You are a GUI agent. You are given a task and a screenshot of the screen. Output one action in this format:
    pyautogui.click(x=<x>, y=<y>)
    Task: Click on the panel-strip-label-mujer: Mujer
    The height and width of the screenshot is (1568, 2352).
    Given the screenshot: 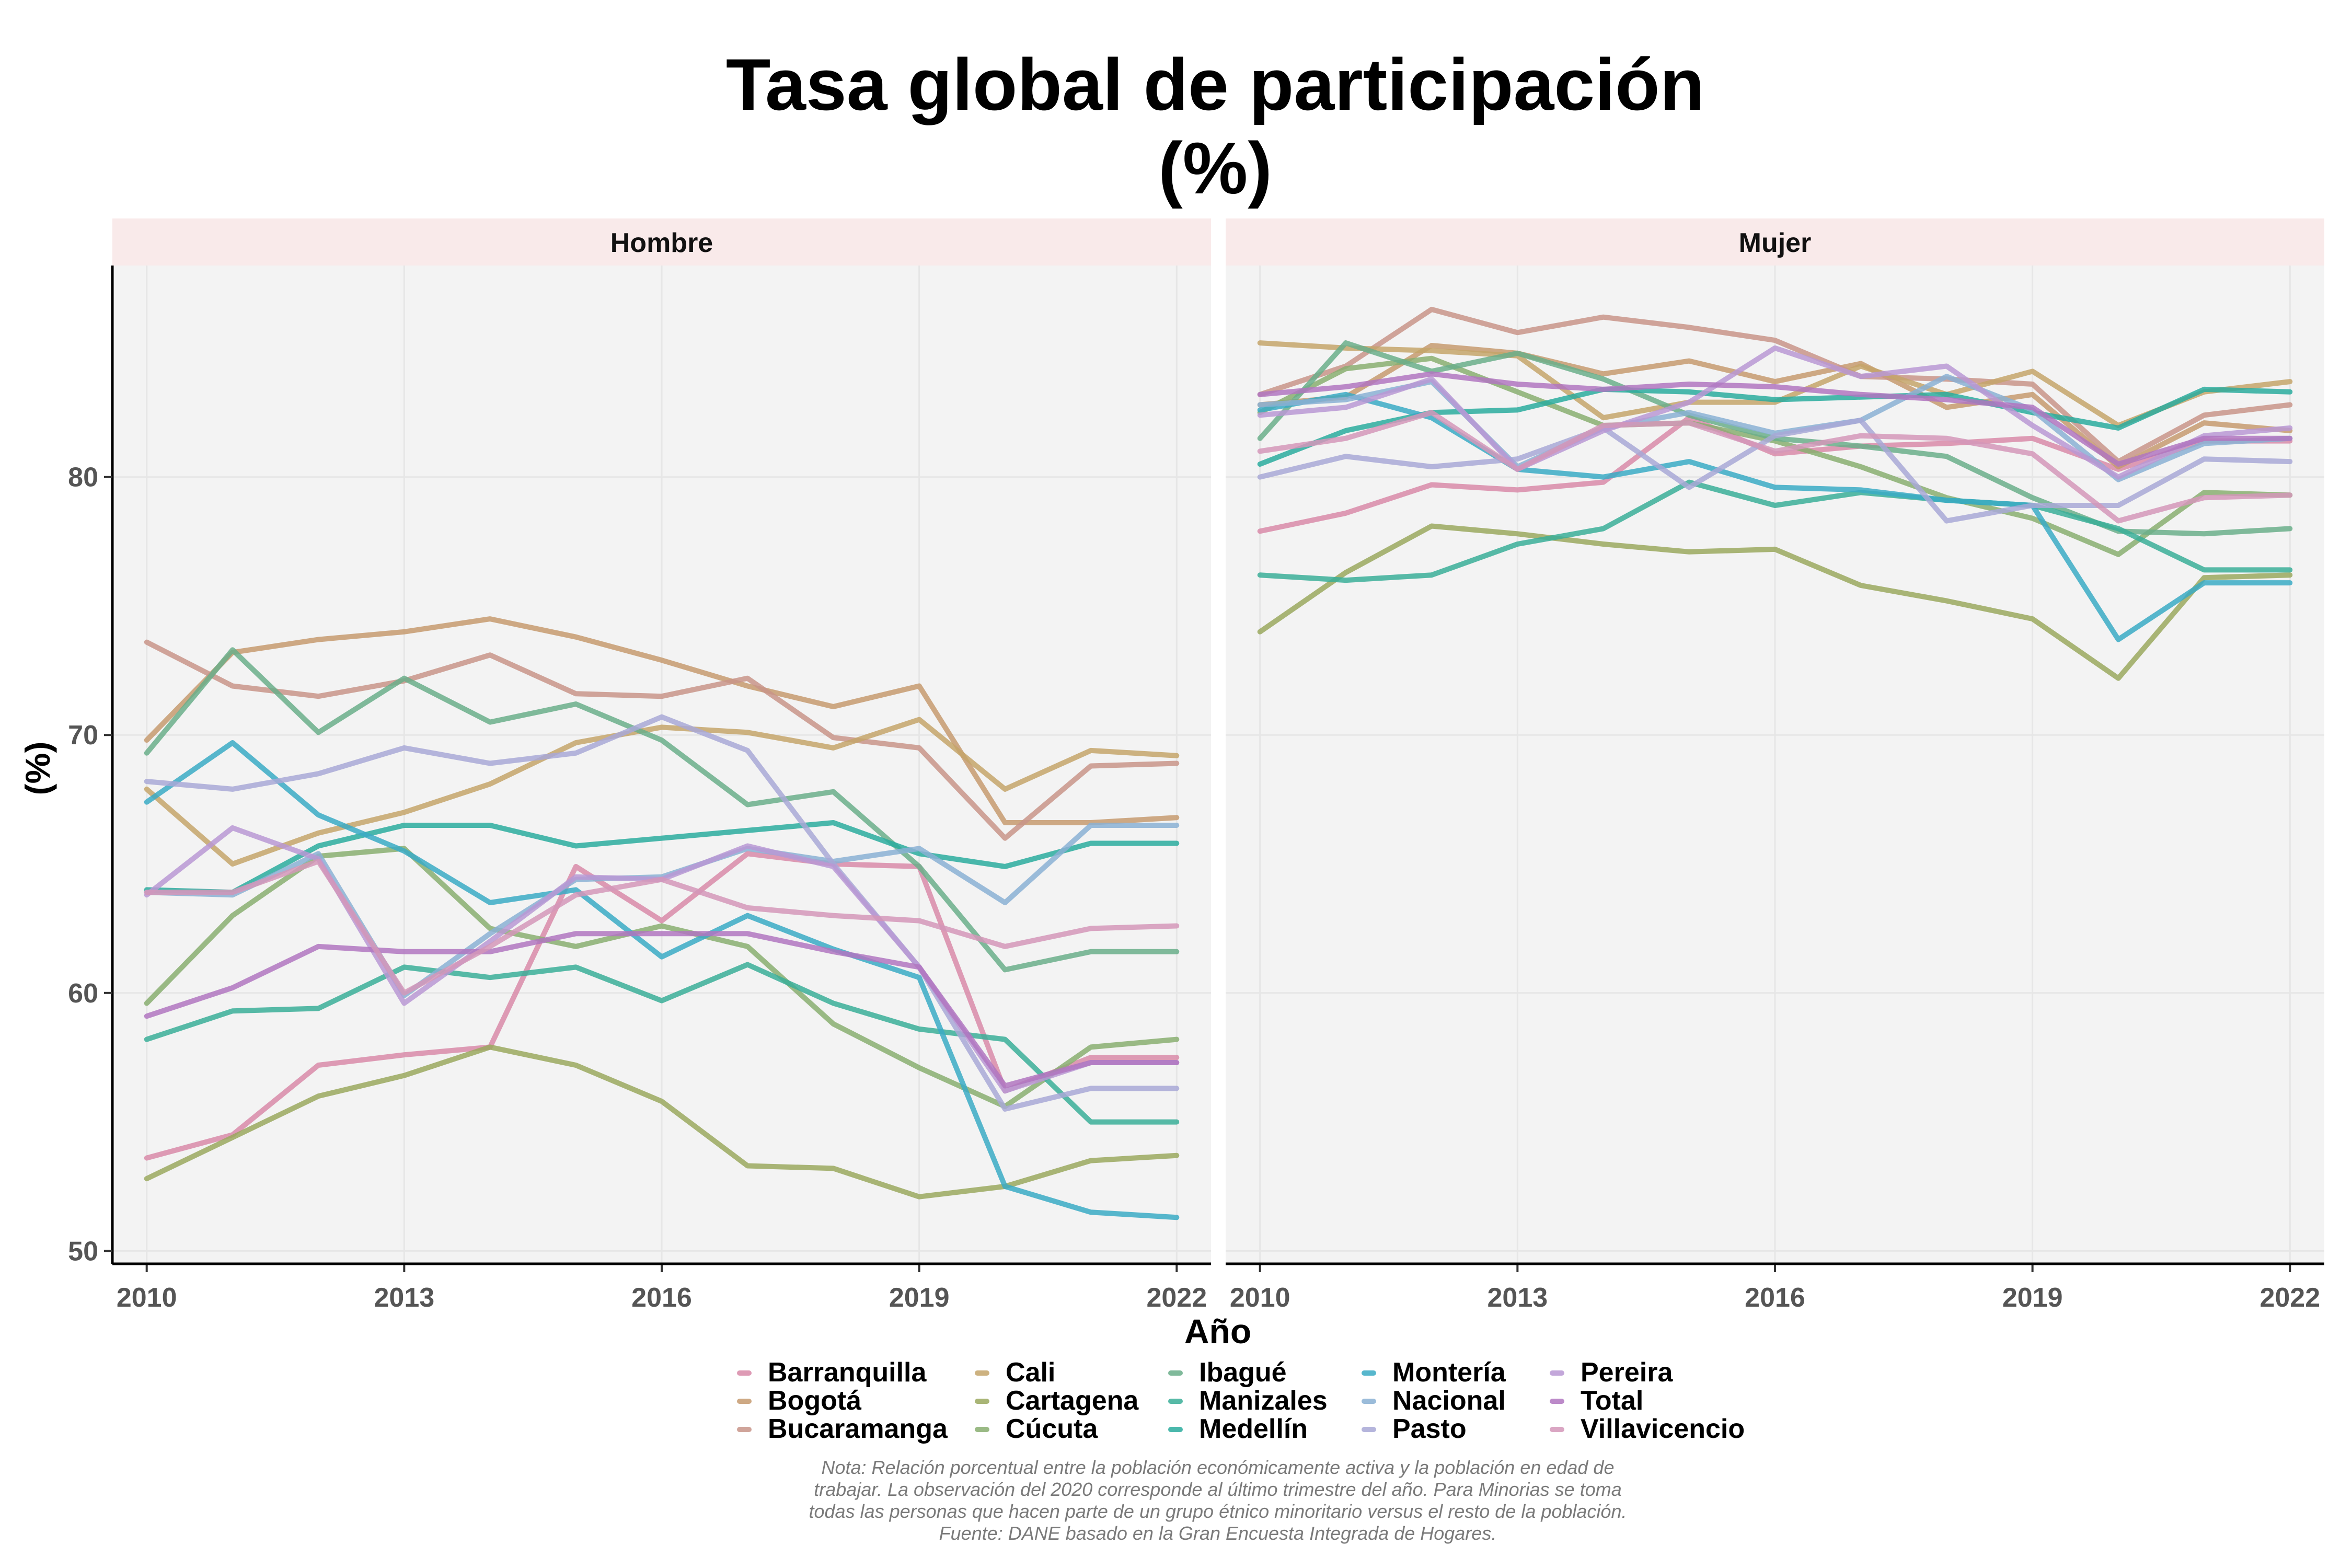 What is the action you would take?
    pyautogui.click(x=1775, y=243)
    